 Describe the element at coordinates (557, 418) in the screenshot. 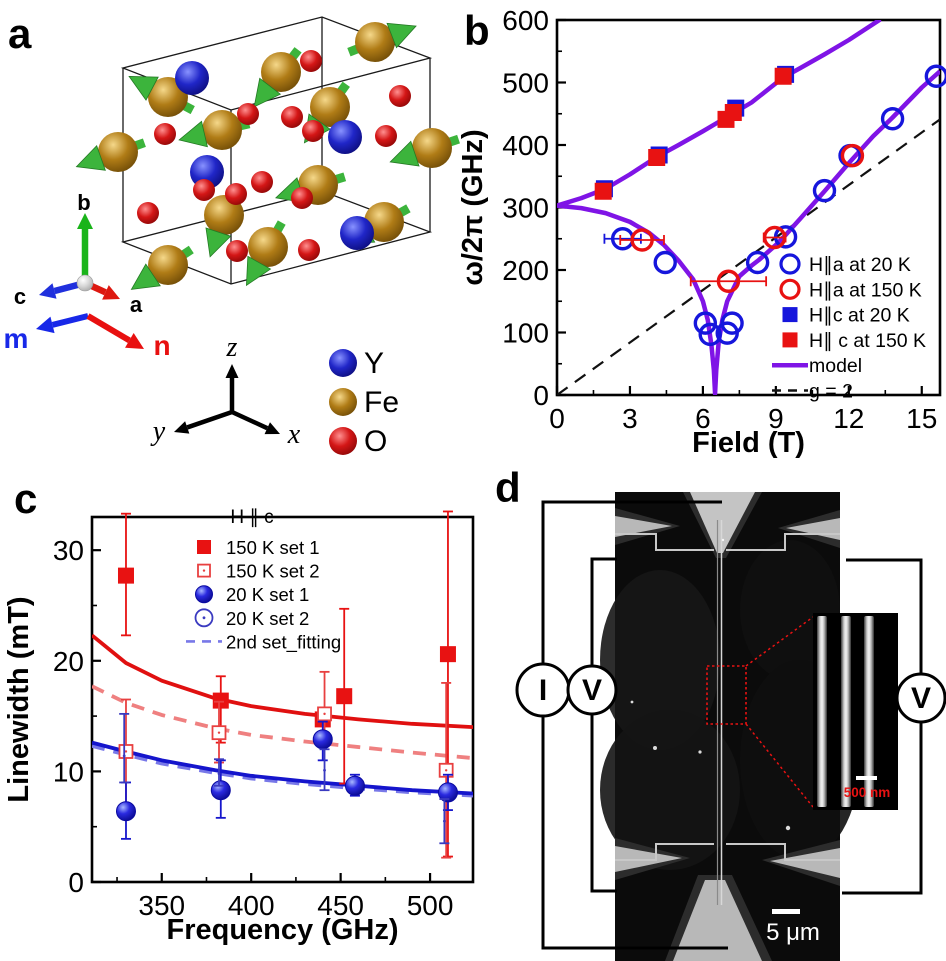

I see `x-tick-label: 0` at that location.